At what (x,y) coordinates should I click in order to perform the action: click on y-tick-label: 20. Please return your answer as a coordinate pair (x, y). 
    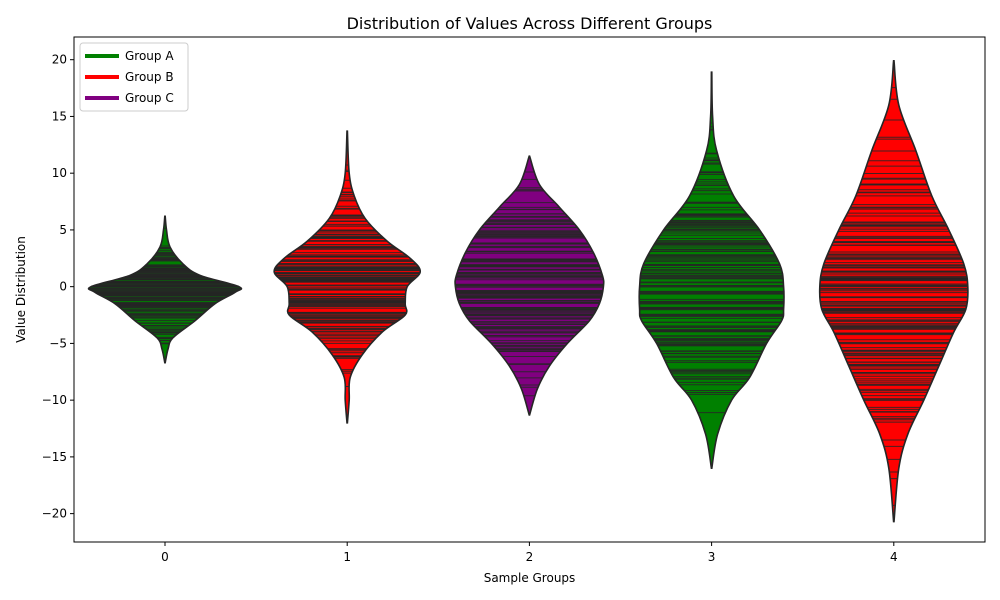
    Looking at the image, I should click on (59, 60).